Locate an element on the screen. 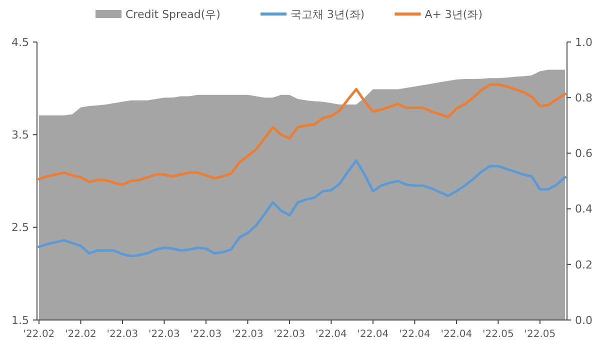  y-tick-label: 2.5 is located at coordinates (20, 227).